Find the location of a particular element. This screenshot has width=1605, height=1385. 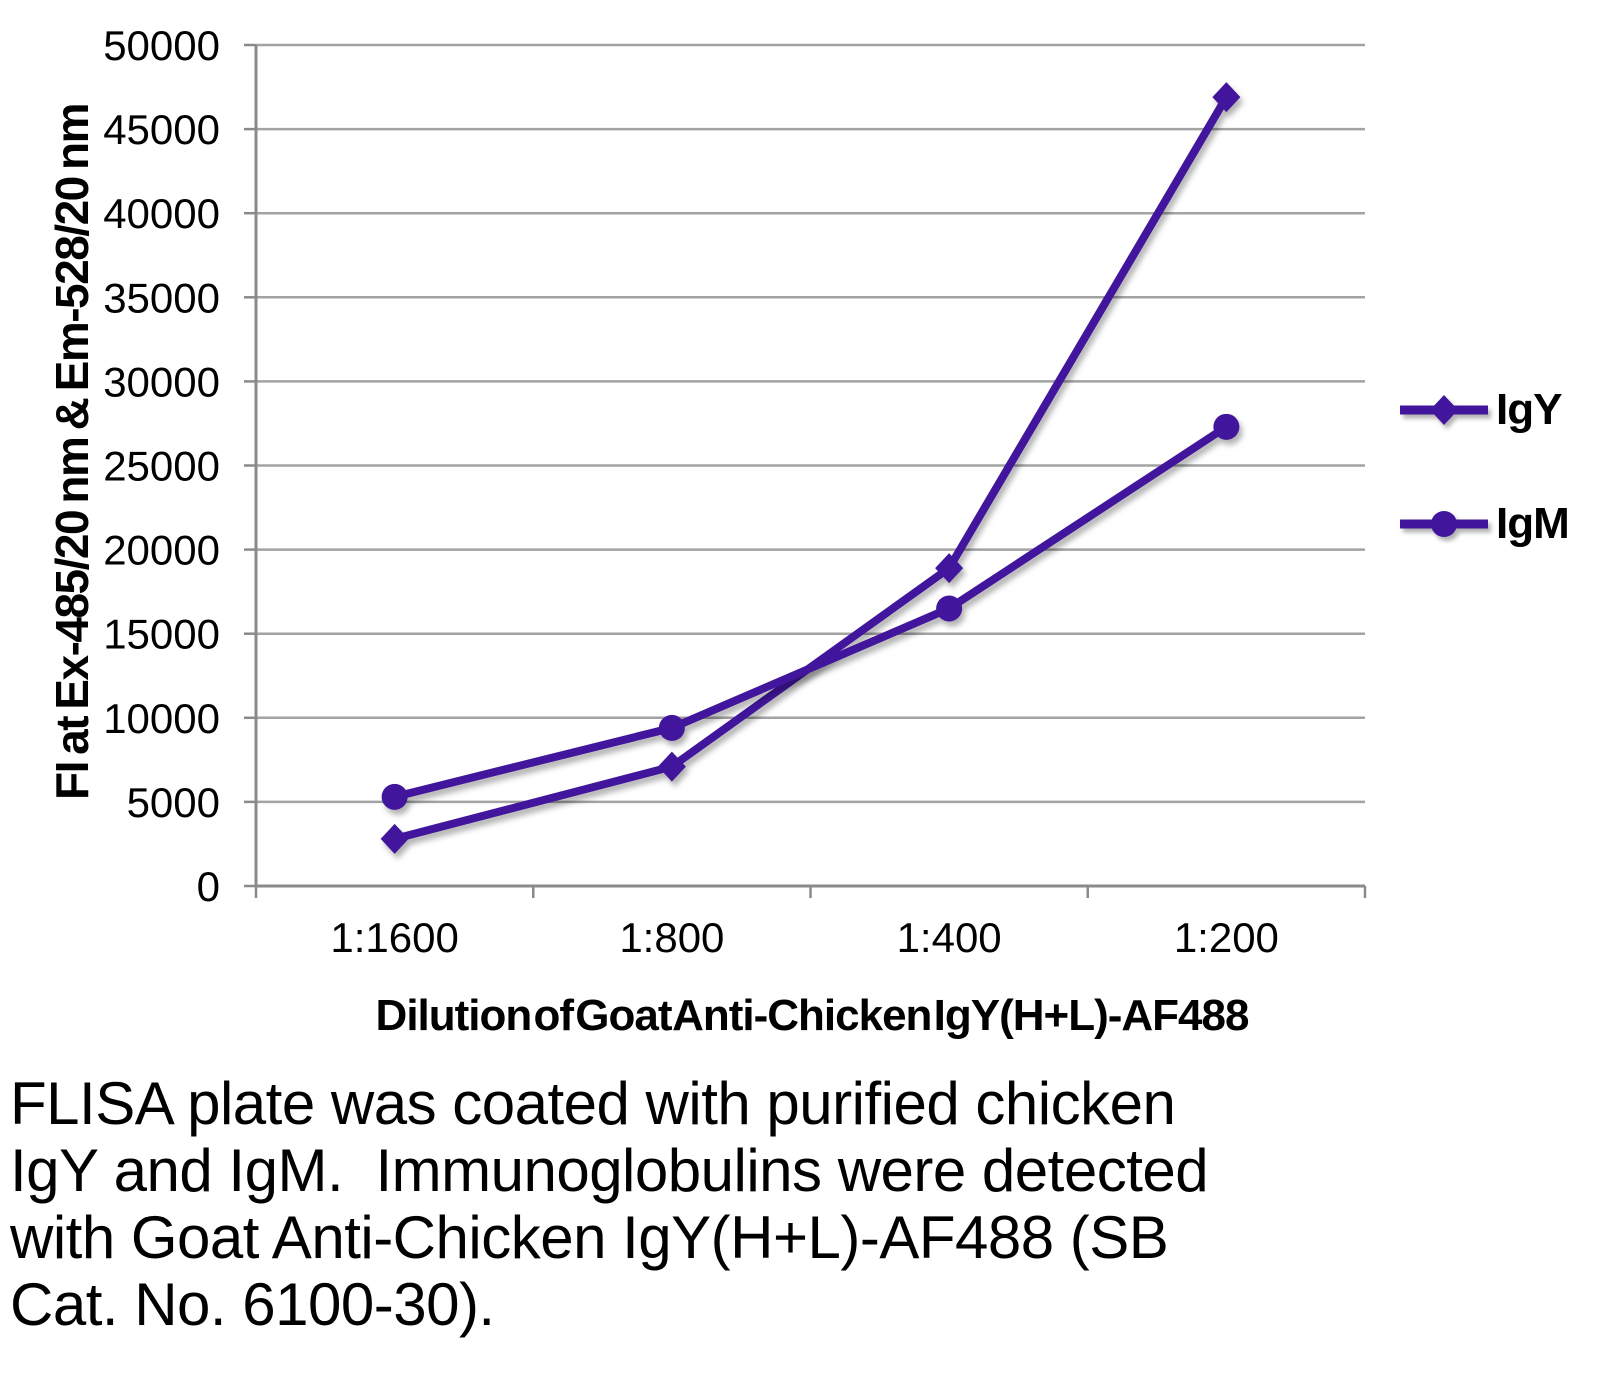

svg-text: 45000 is located at coordinates (161, 129).